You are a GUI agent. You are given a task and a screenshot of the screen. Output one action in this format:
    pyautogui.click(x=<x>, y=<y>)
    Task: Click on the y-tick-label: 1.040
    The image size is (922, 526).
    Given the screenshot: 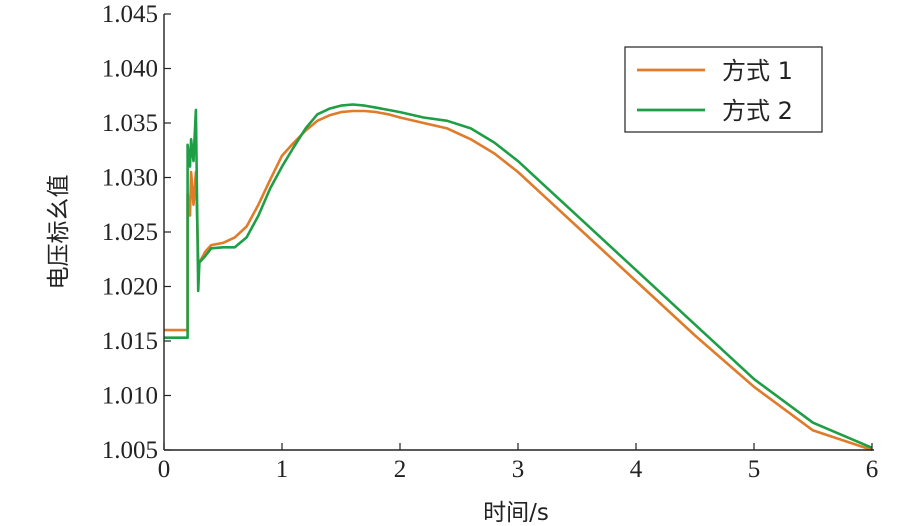 What is the action you would take?
    pyautogui.click(x=130, y=69)
    